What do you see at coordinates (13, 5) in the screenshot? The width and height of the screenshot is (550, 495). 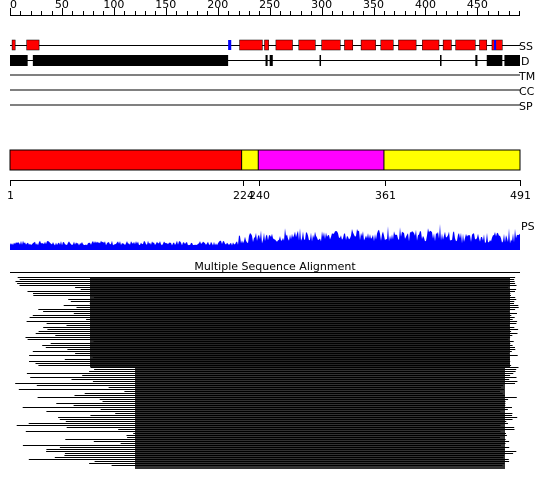 I see `ruler-tick-label: 0` at bounding box center [13, 5].